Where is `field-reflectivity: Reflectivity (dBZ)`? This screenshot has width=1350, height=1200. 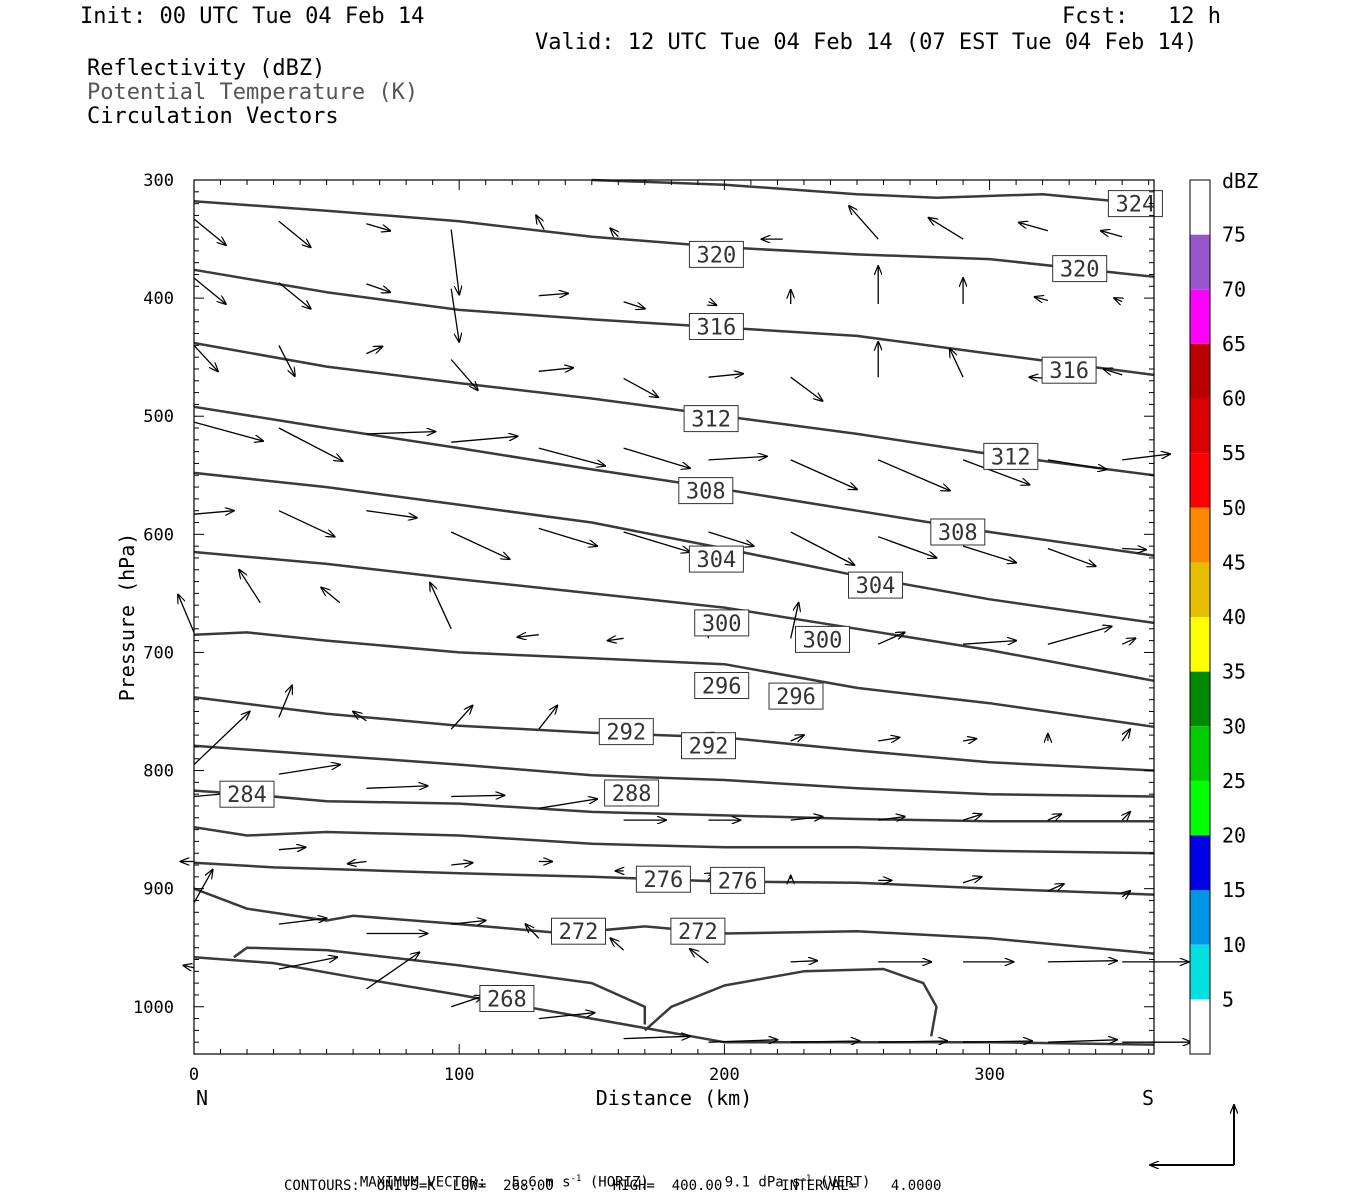
field-reflectivity: Reflectivity (dBZ) is located at coordinates (206, 68).